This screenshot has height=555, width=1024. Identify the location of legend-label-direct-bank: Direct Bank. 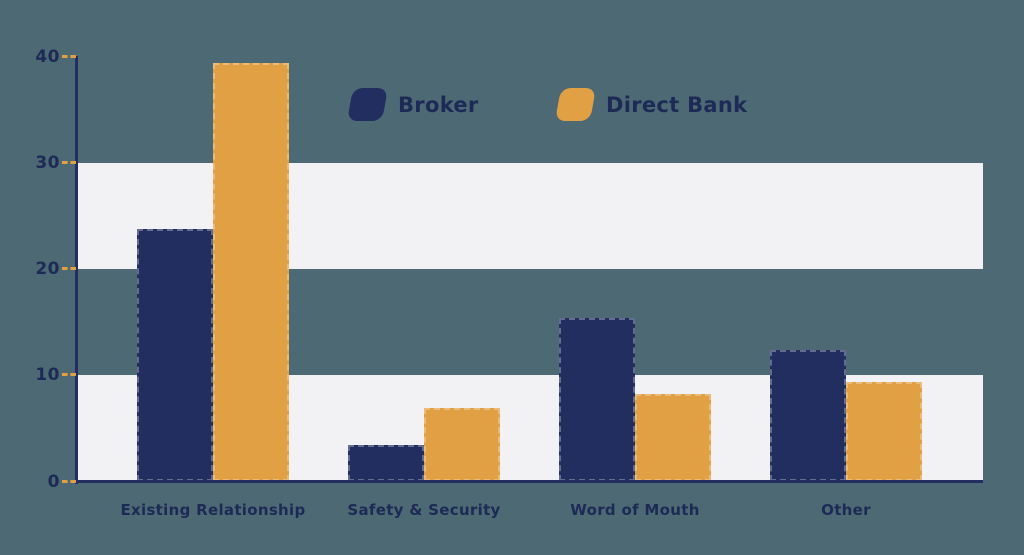
(677, 104).